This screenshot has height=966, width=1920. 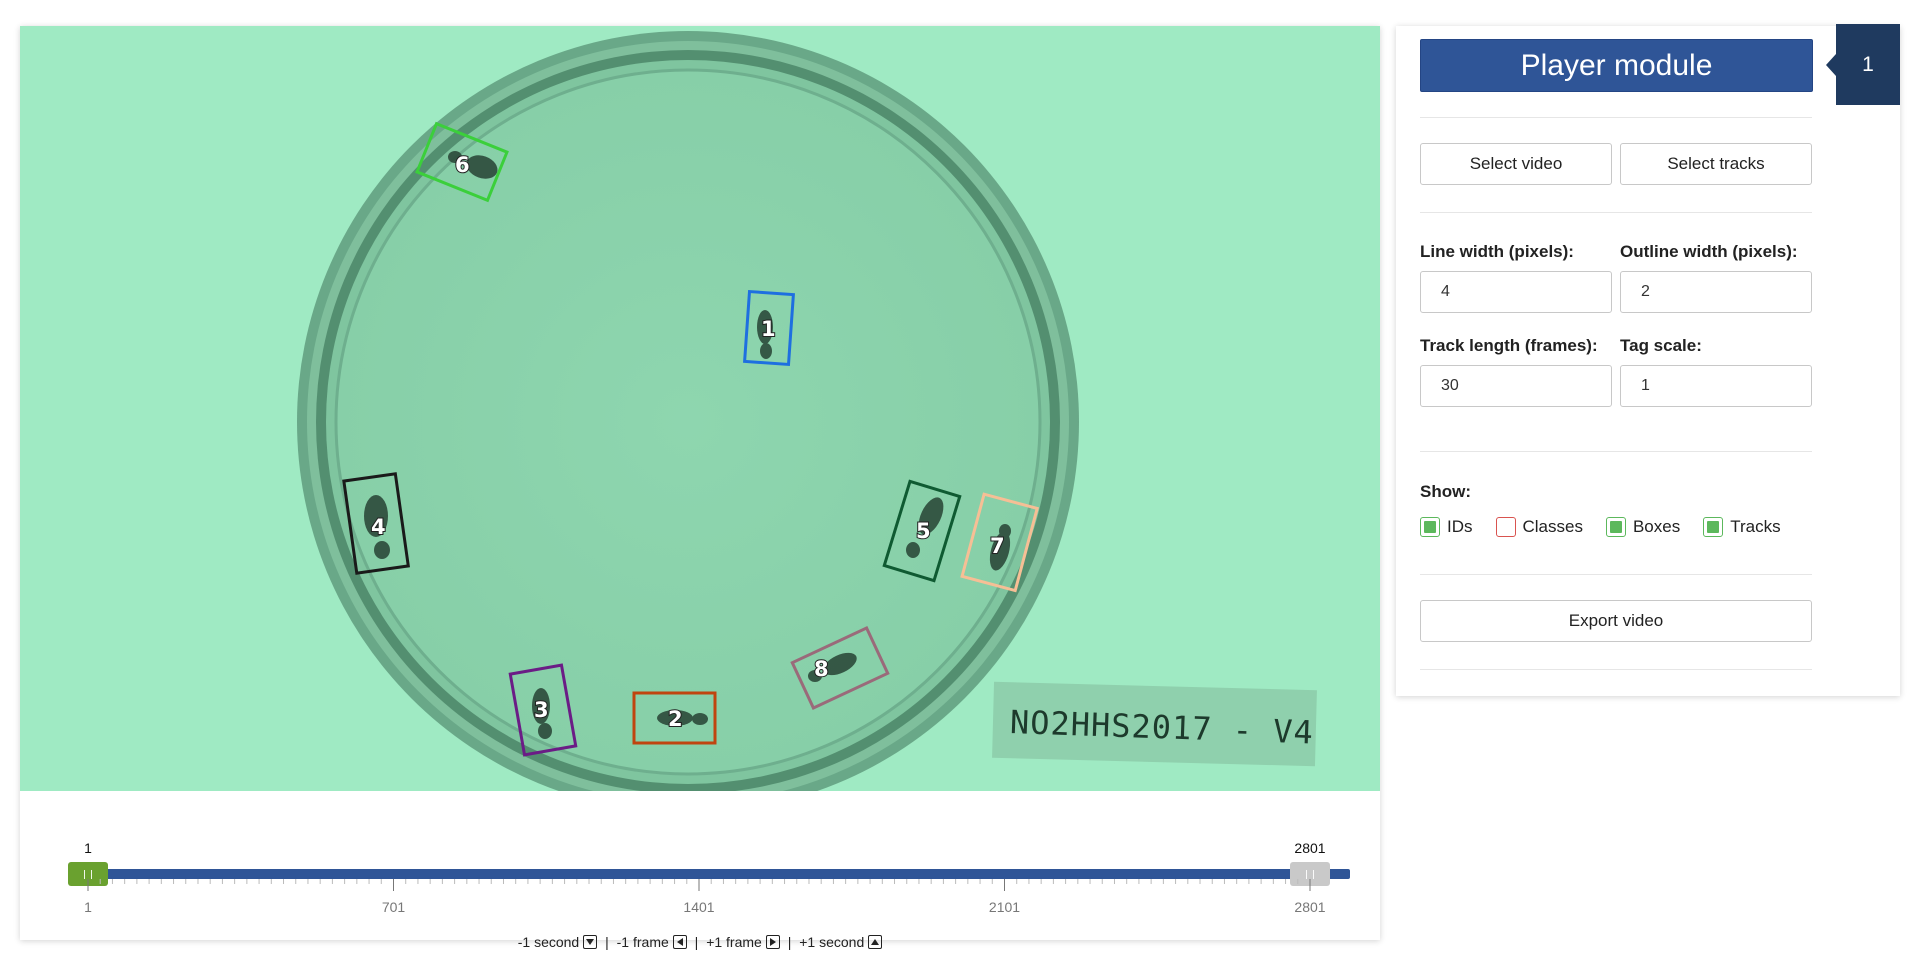 I want to click on bounding-box-6-id: 6, so click(x=462, y=165).